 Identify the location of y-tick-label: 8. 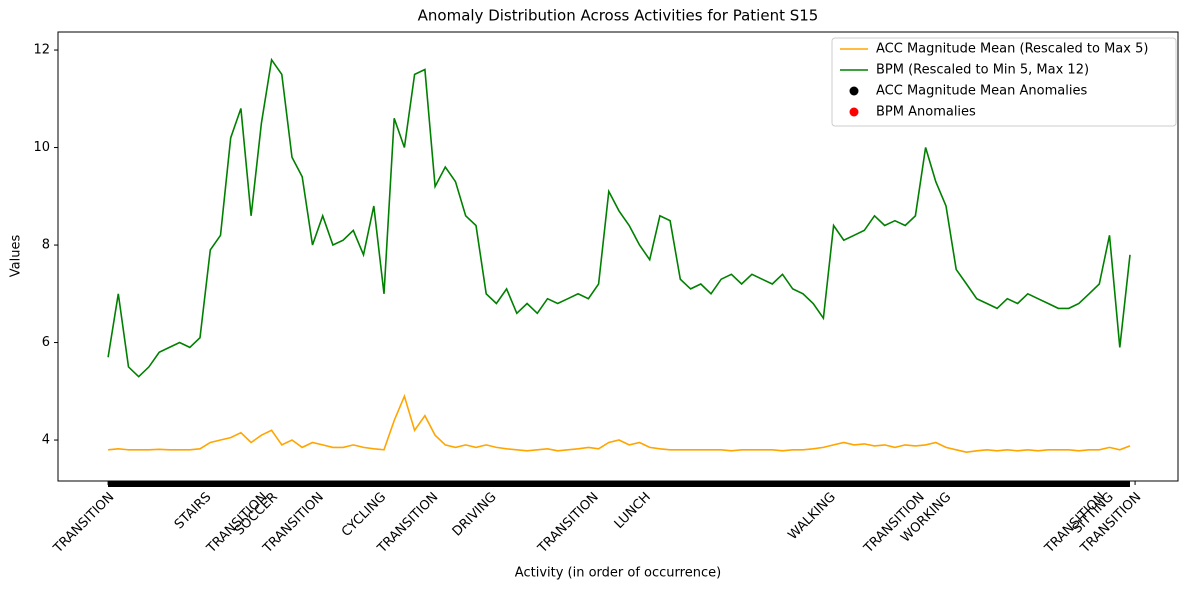
(46, 245).